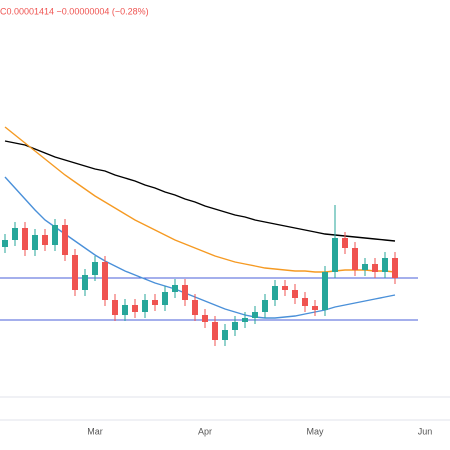 This screenshot has height=450, width=450. What do you see at coordinates (205, 431) in the screenshot?
I see `x-tick-label: Apr` at bounding box center [205, 431].